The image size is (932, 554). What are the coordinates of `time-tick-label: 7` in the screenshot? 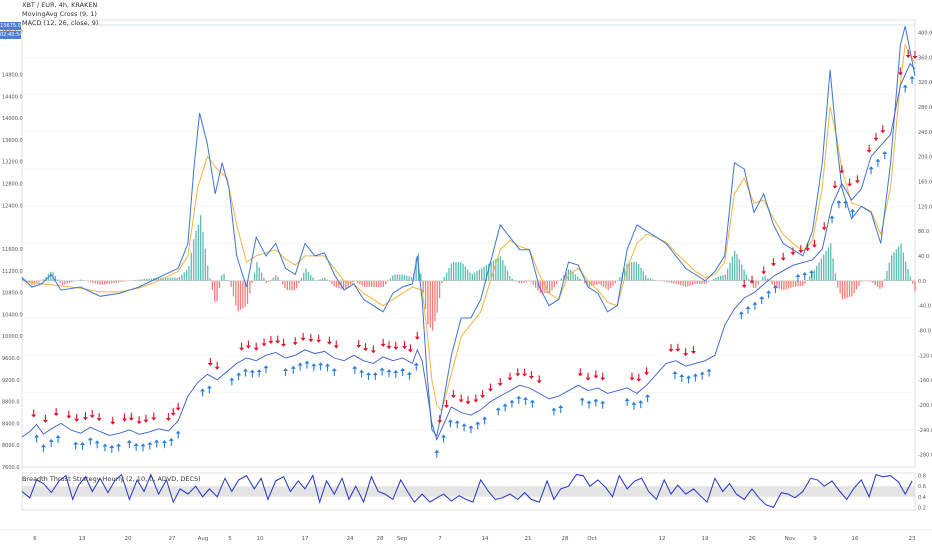 It's located at (440, 539).